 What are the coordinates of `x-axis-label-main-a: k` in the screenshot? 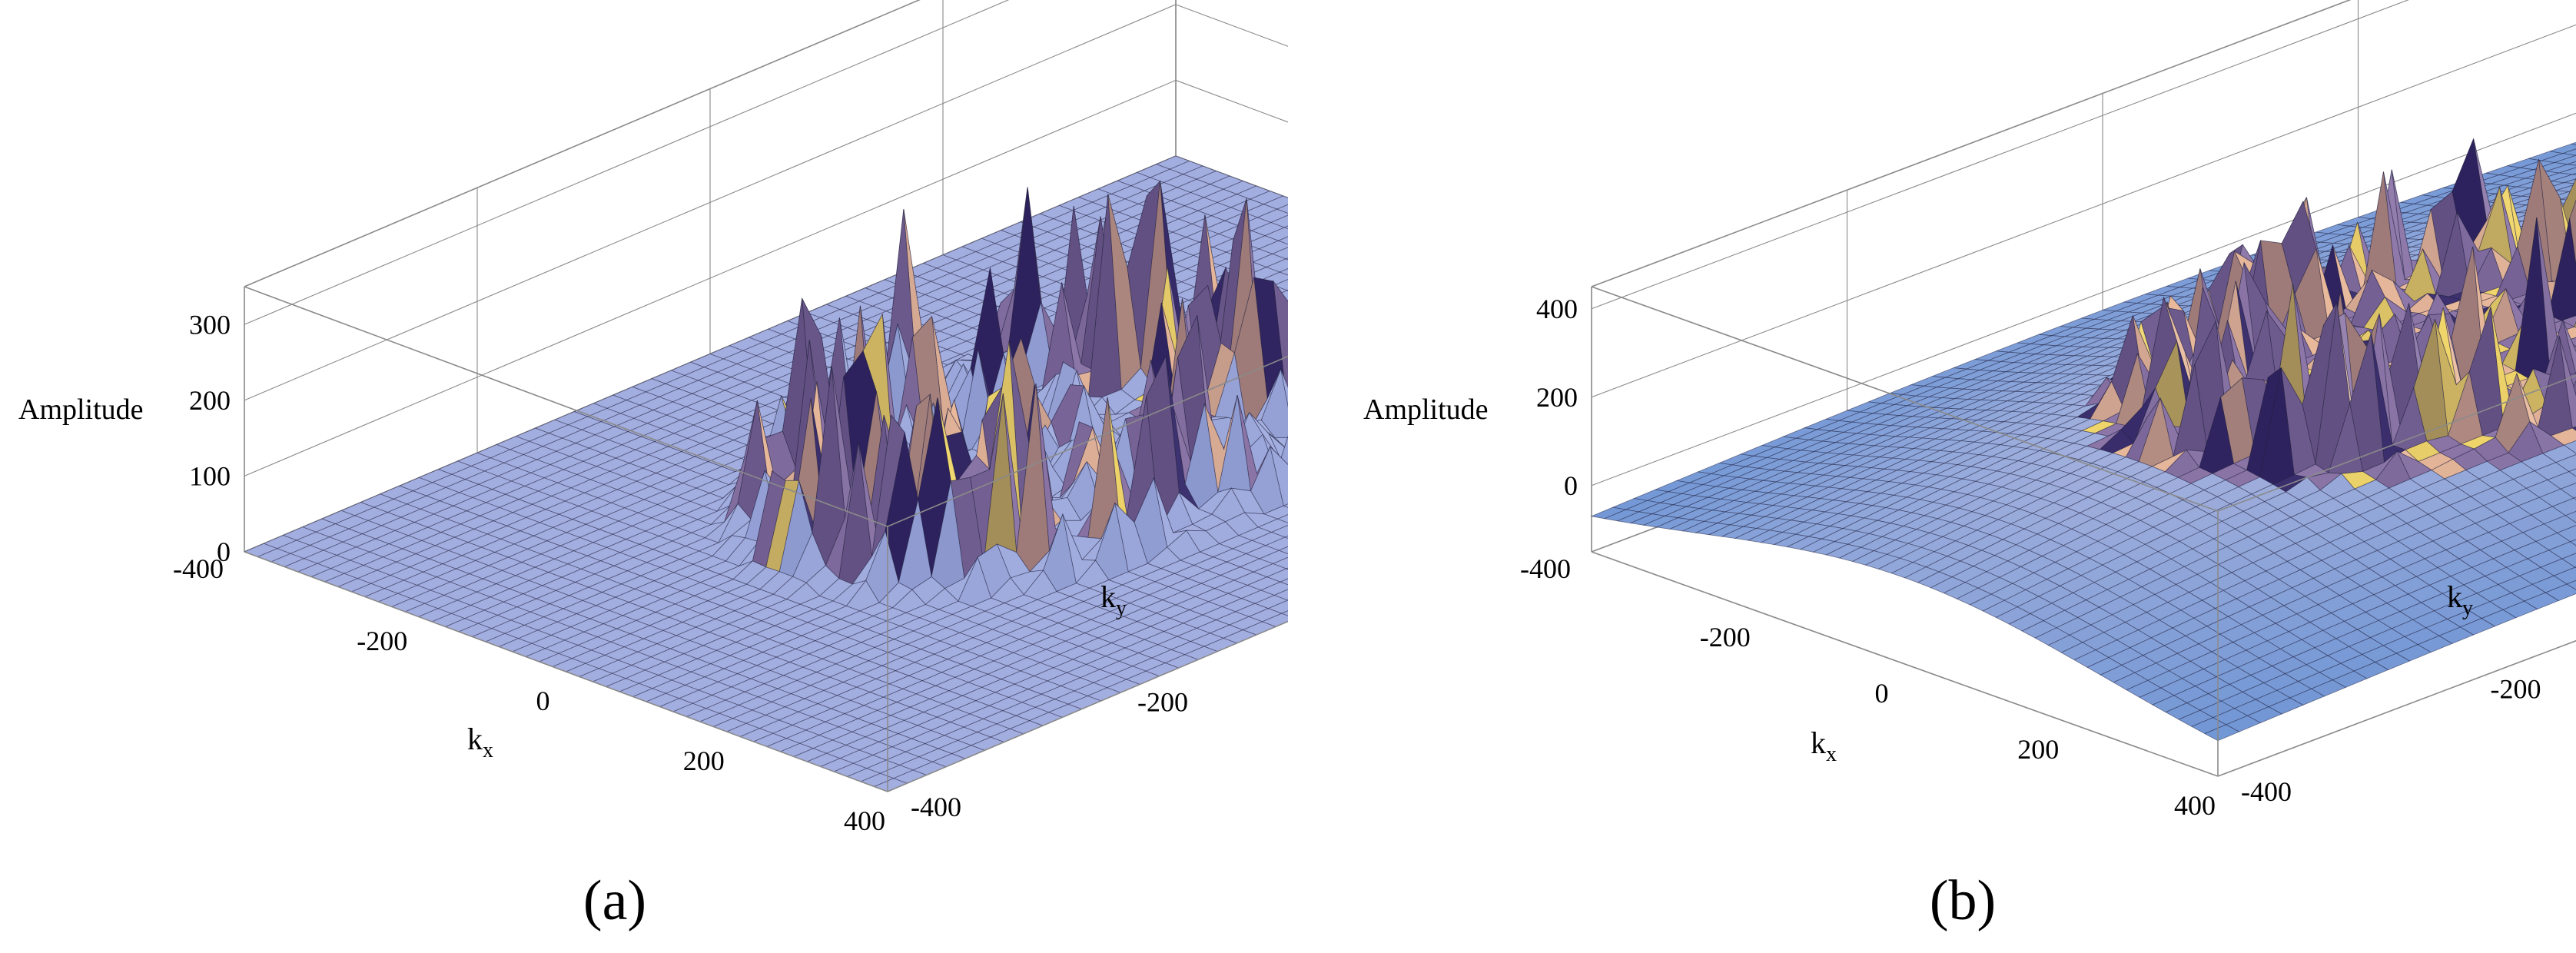 It's located at (475, 739).